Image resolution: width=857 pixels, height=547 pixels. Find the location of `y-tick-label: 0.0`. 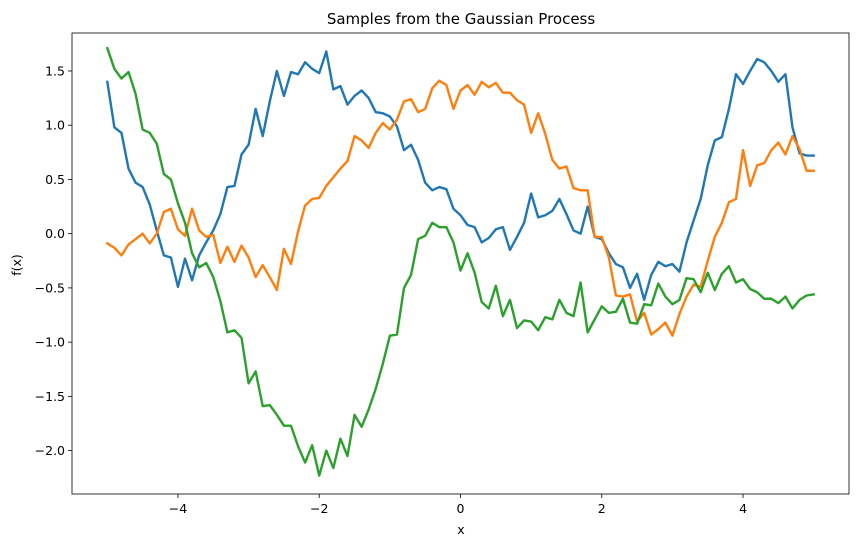

y-tick-label: 0.0 is located at coordinates (55, 233).